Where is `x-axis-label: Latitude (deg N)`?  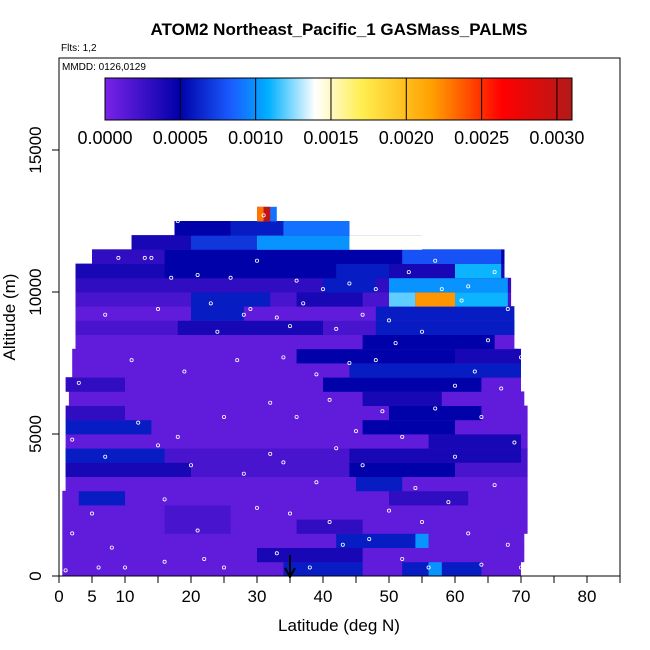 x-axis-label: Latitude (deg N) is located at coordinates (339, 625).